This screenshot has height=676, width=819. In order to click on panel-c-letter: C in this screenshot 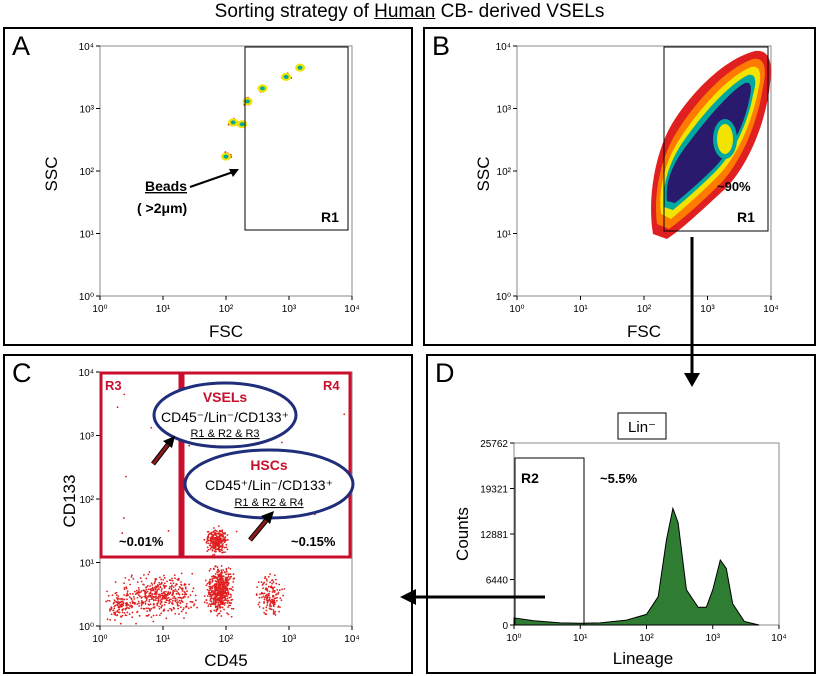, I will do `click(22, 373)`.